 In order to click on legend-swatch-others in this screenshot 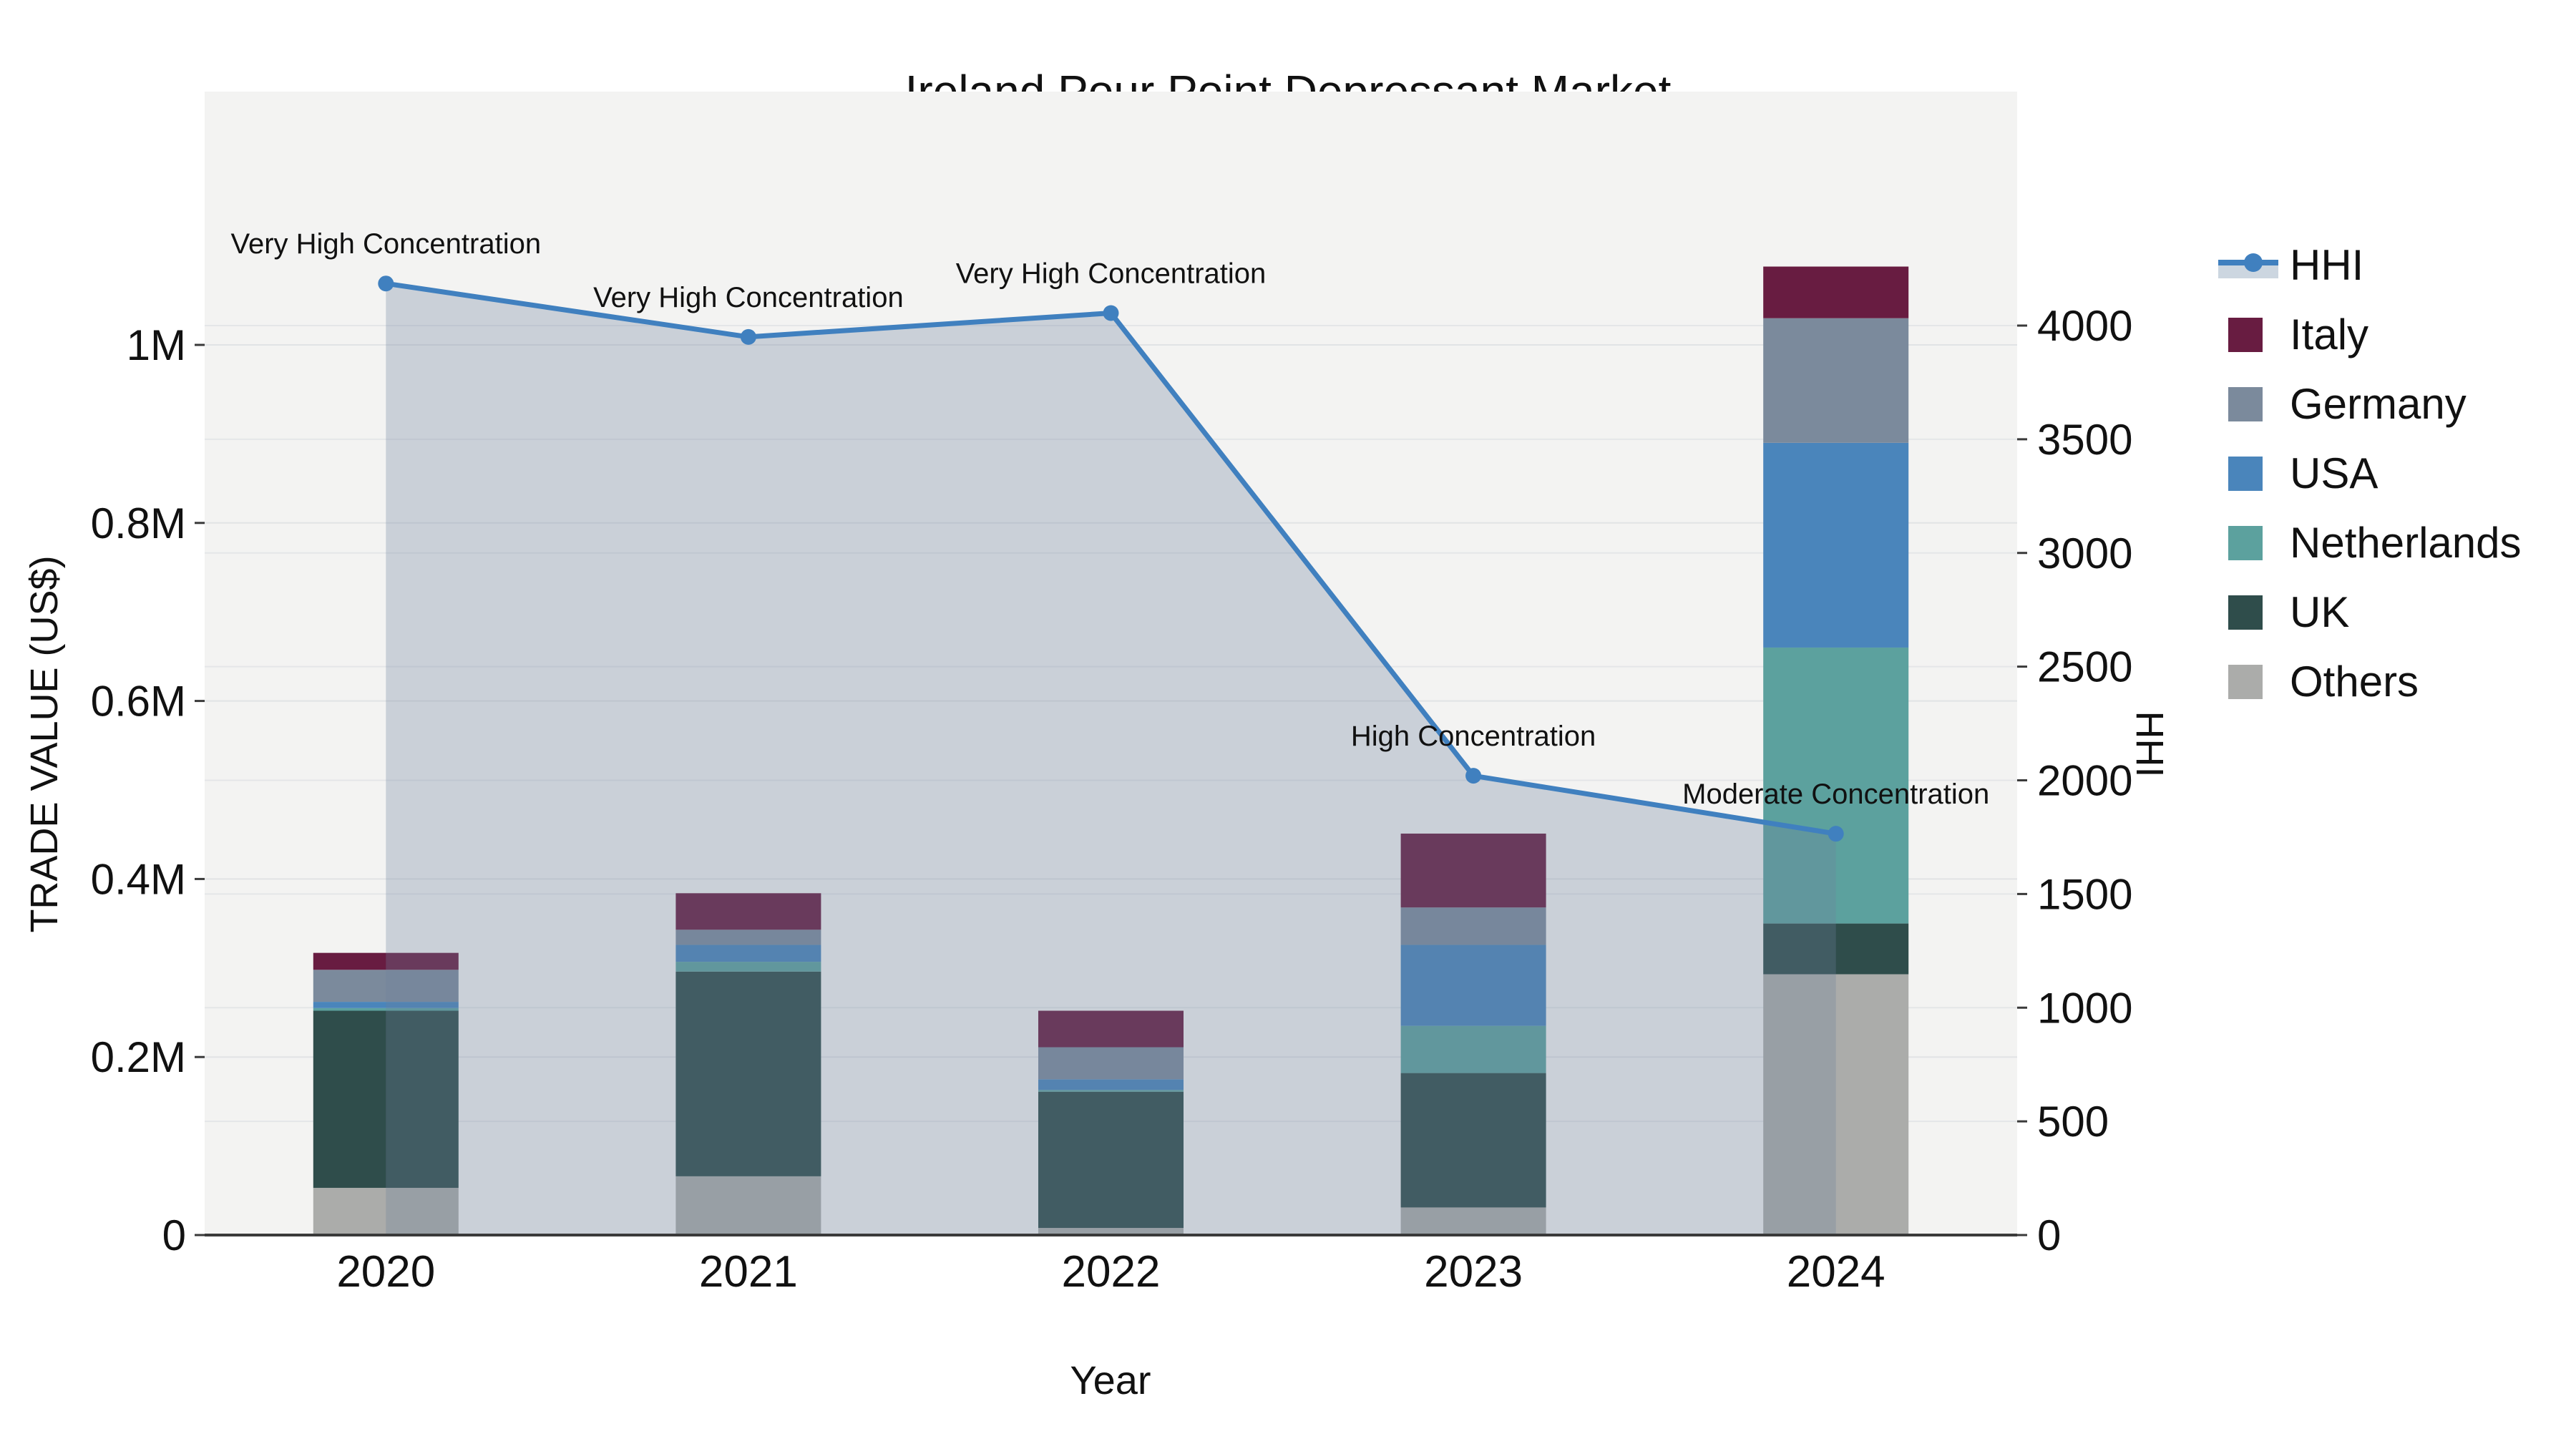, I will do `click(2248, 681)`.